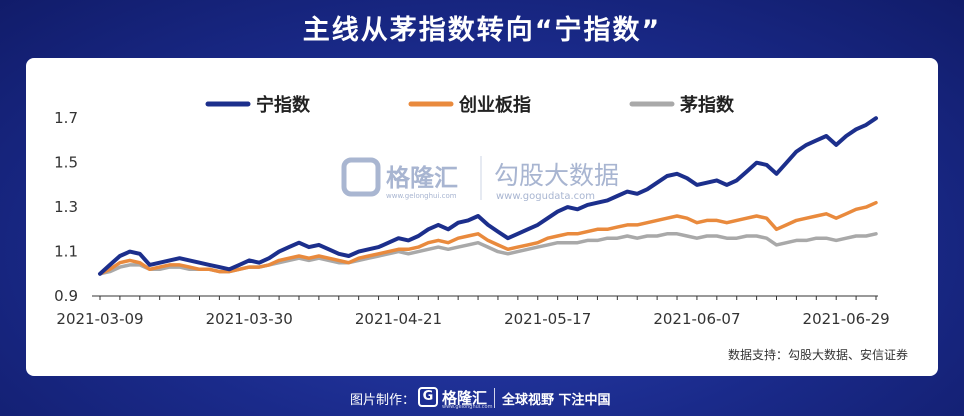  I want to click on x-tick-label: 2021-06-29, so click(846, 319).